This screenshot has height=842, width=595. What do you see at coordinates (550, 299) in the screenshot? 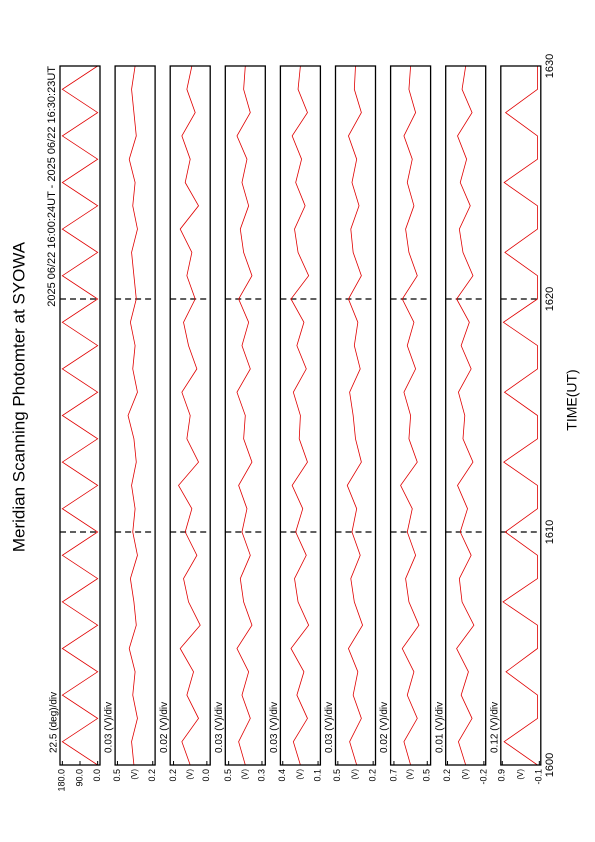
I see `x-tick-label: 1620` at bounding box center [550, 299].